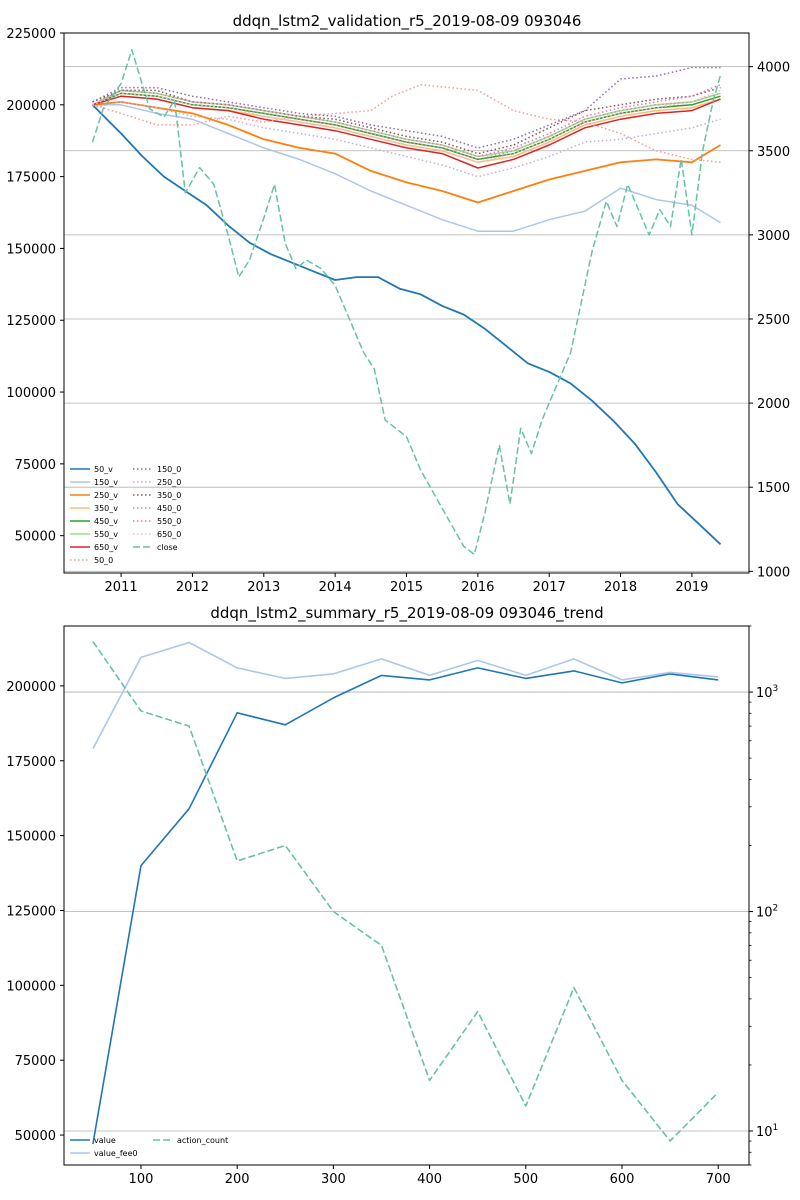 The width and height of the screenshot is (800, 1200). I want to click on x-tick-label: 400, so click(429, 1179).